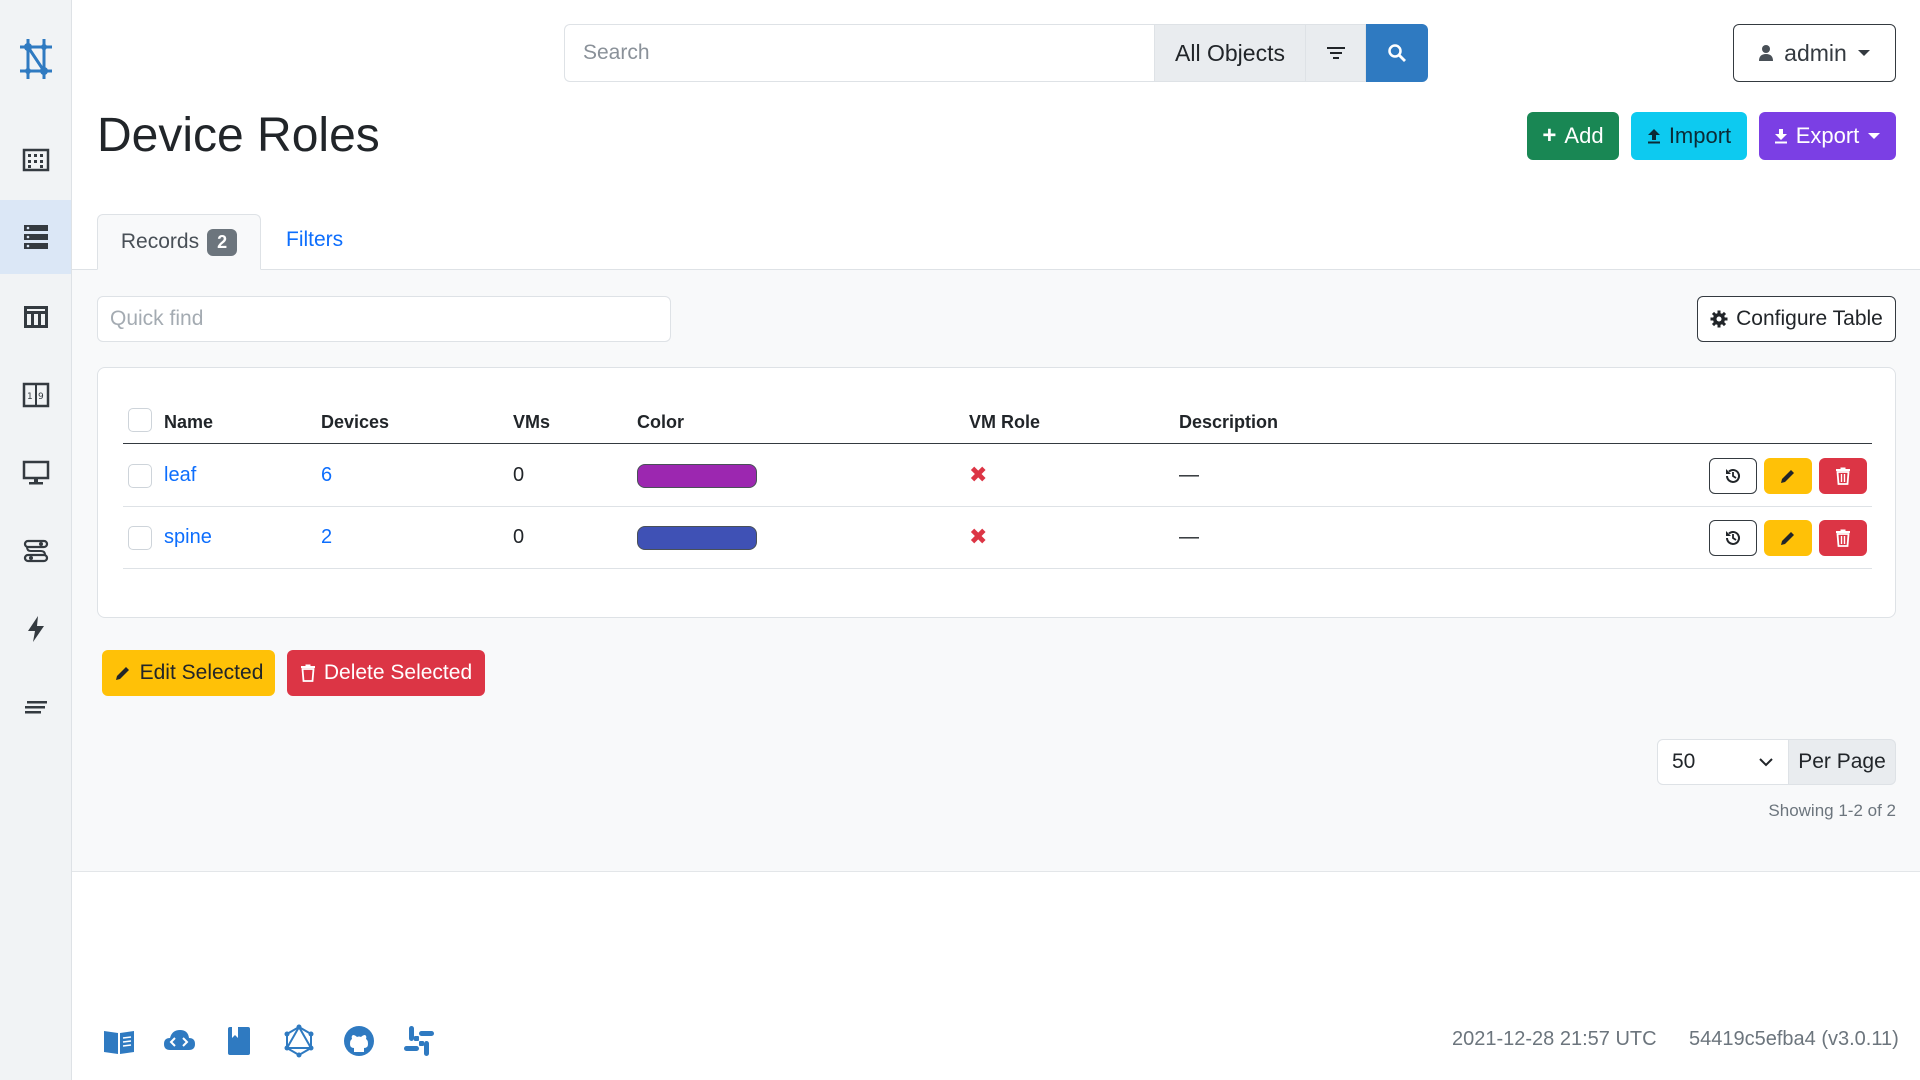  I want to click on edit-selected-button: Edit Selected, so click(188, 673).